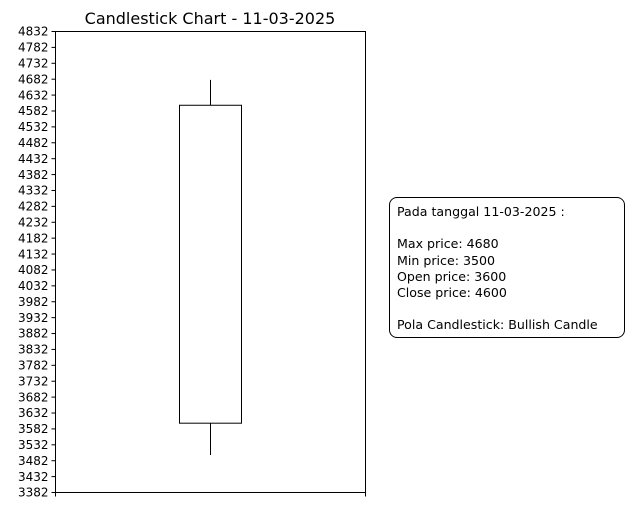  I want to click on y-tick-label: 4782, so click(33, 48).